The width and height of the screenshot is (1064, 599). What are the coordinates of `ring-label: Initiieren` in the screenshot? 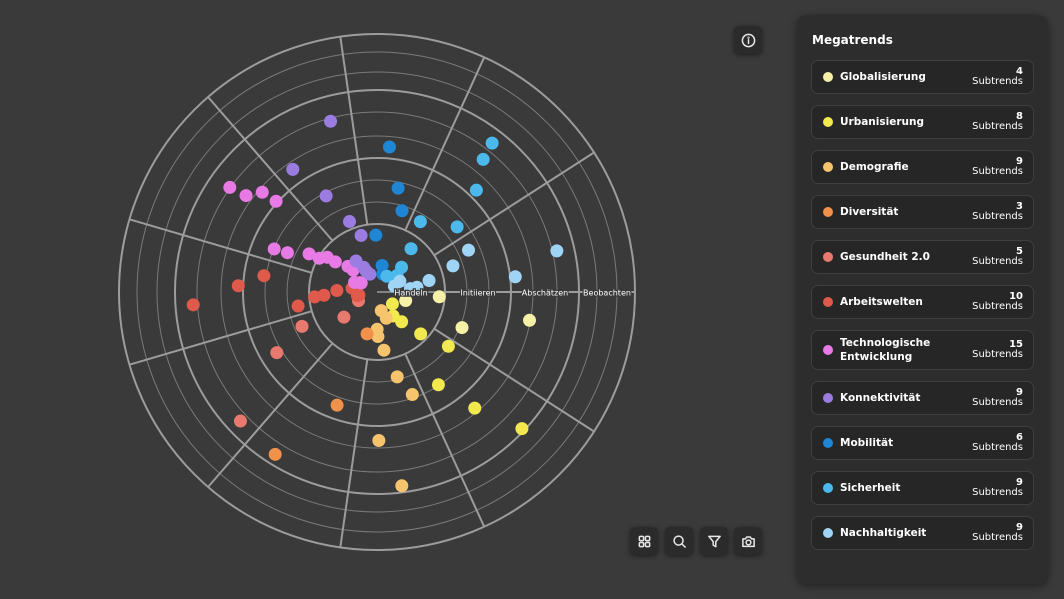 It's located at (477, 293).